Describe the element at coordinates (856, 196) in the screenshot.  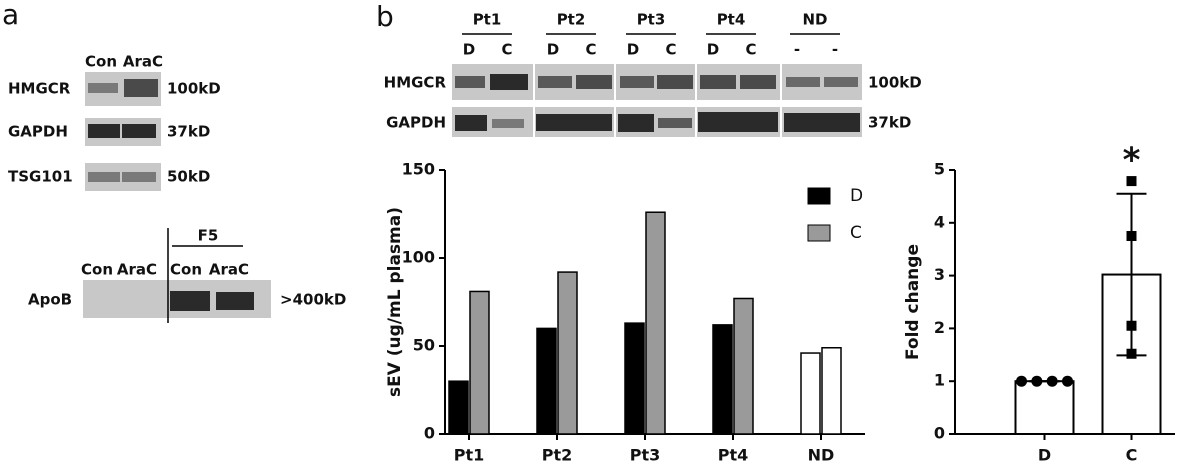
I see `legend-label: D` at that location.